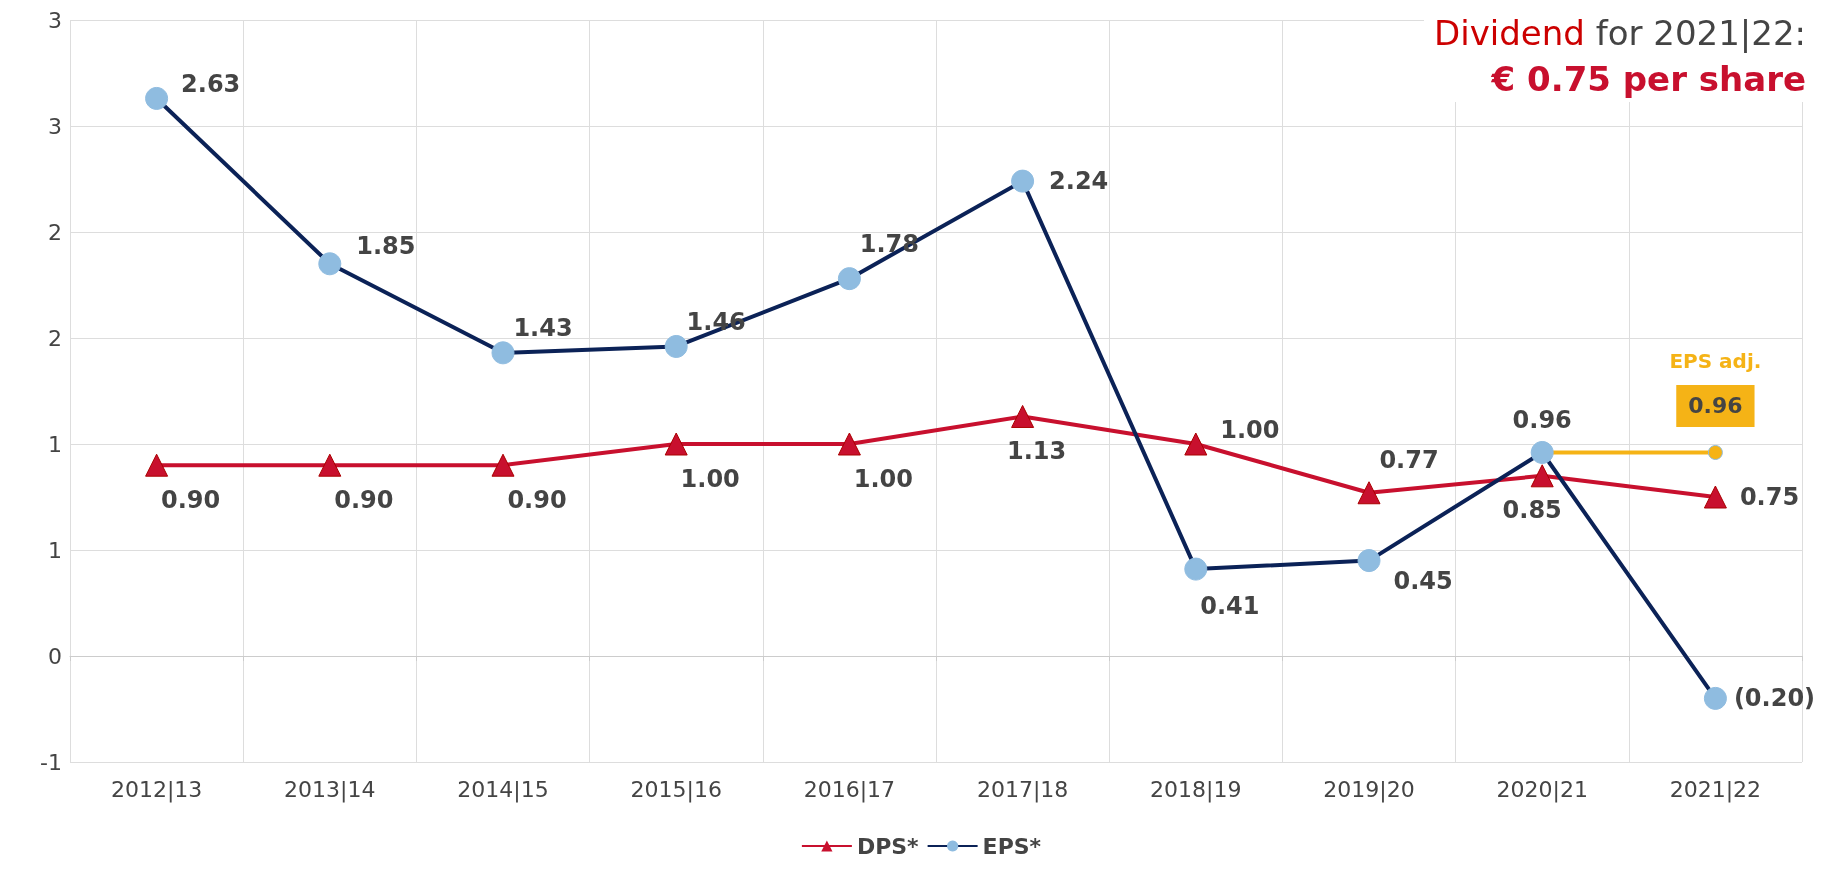 This screenshot has width=1842, height=872. Describe the element at coordinates (1079, 181) in the screenshot. I see `data-label: 2.24` at that location.